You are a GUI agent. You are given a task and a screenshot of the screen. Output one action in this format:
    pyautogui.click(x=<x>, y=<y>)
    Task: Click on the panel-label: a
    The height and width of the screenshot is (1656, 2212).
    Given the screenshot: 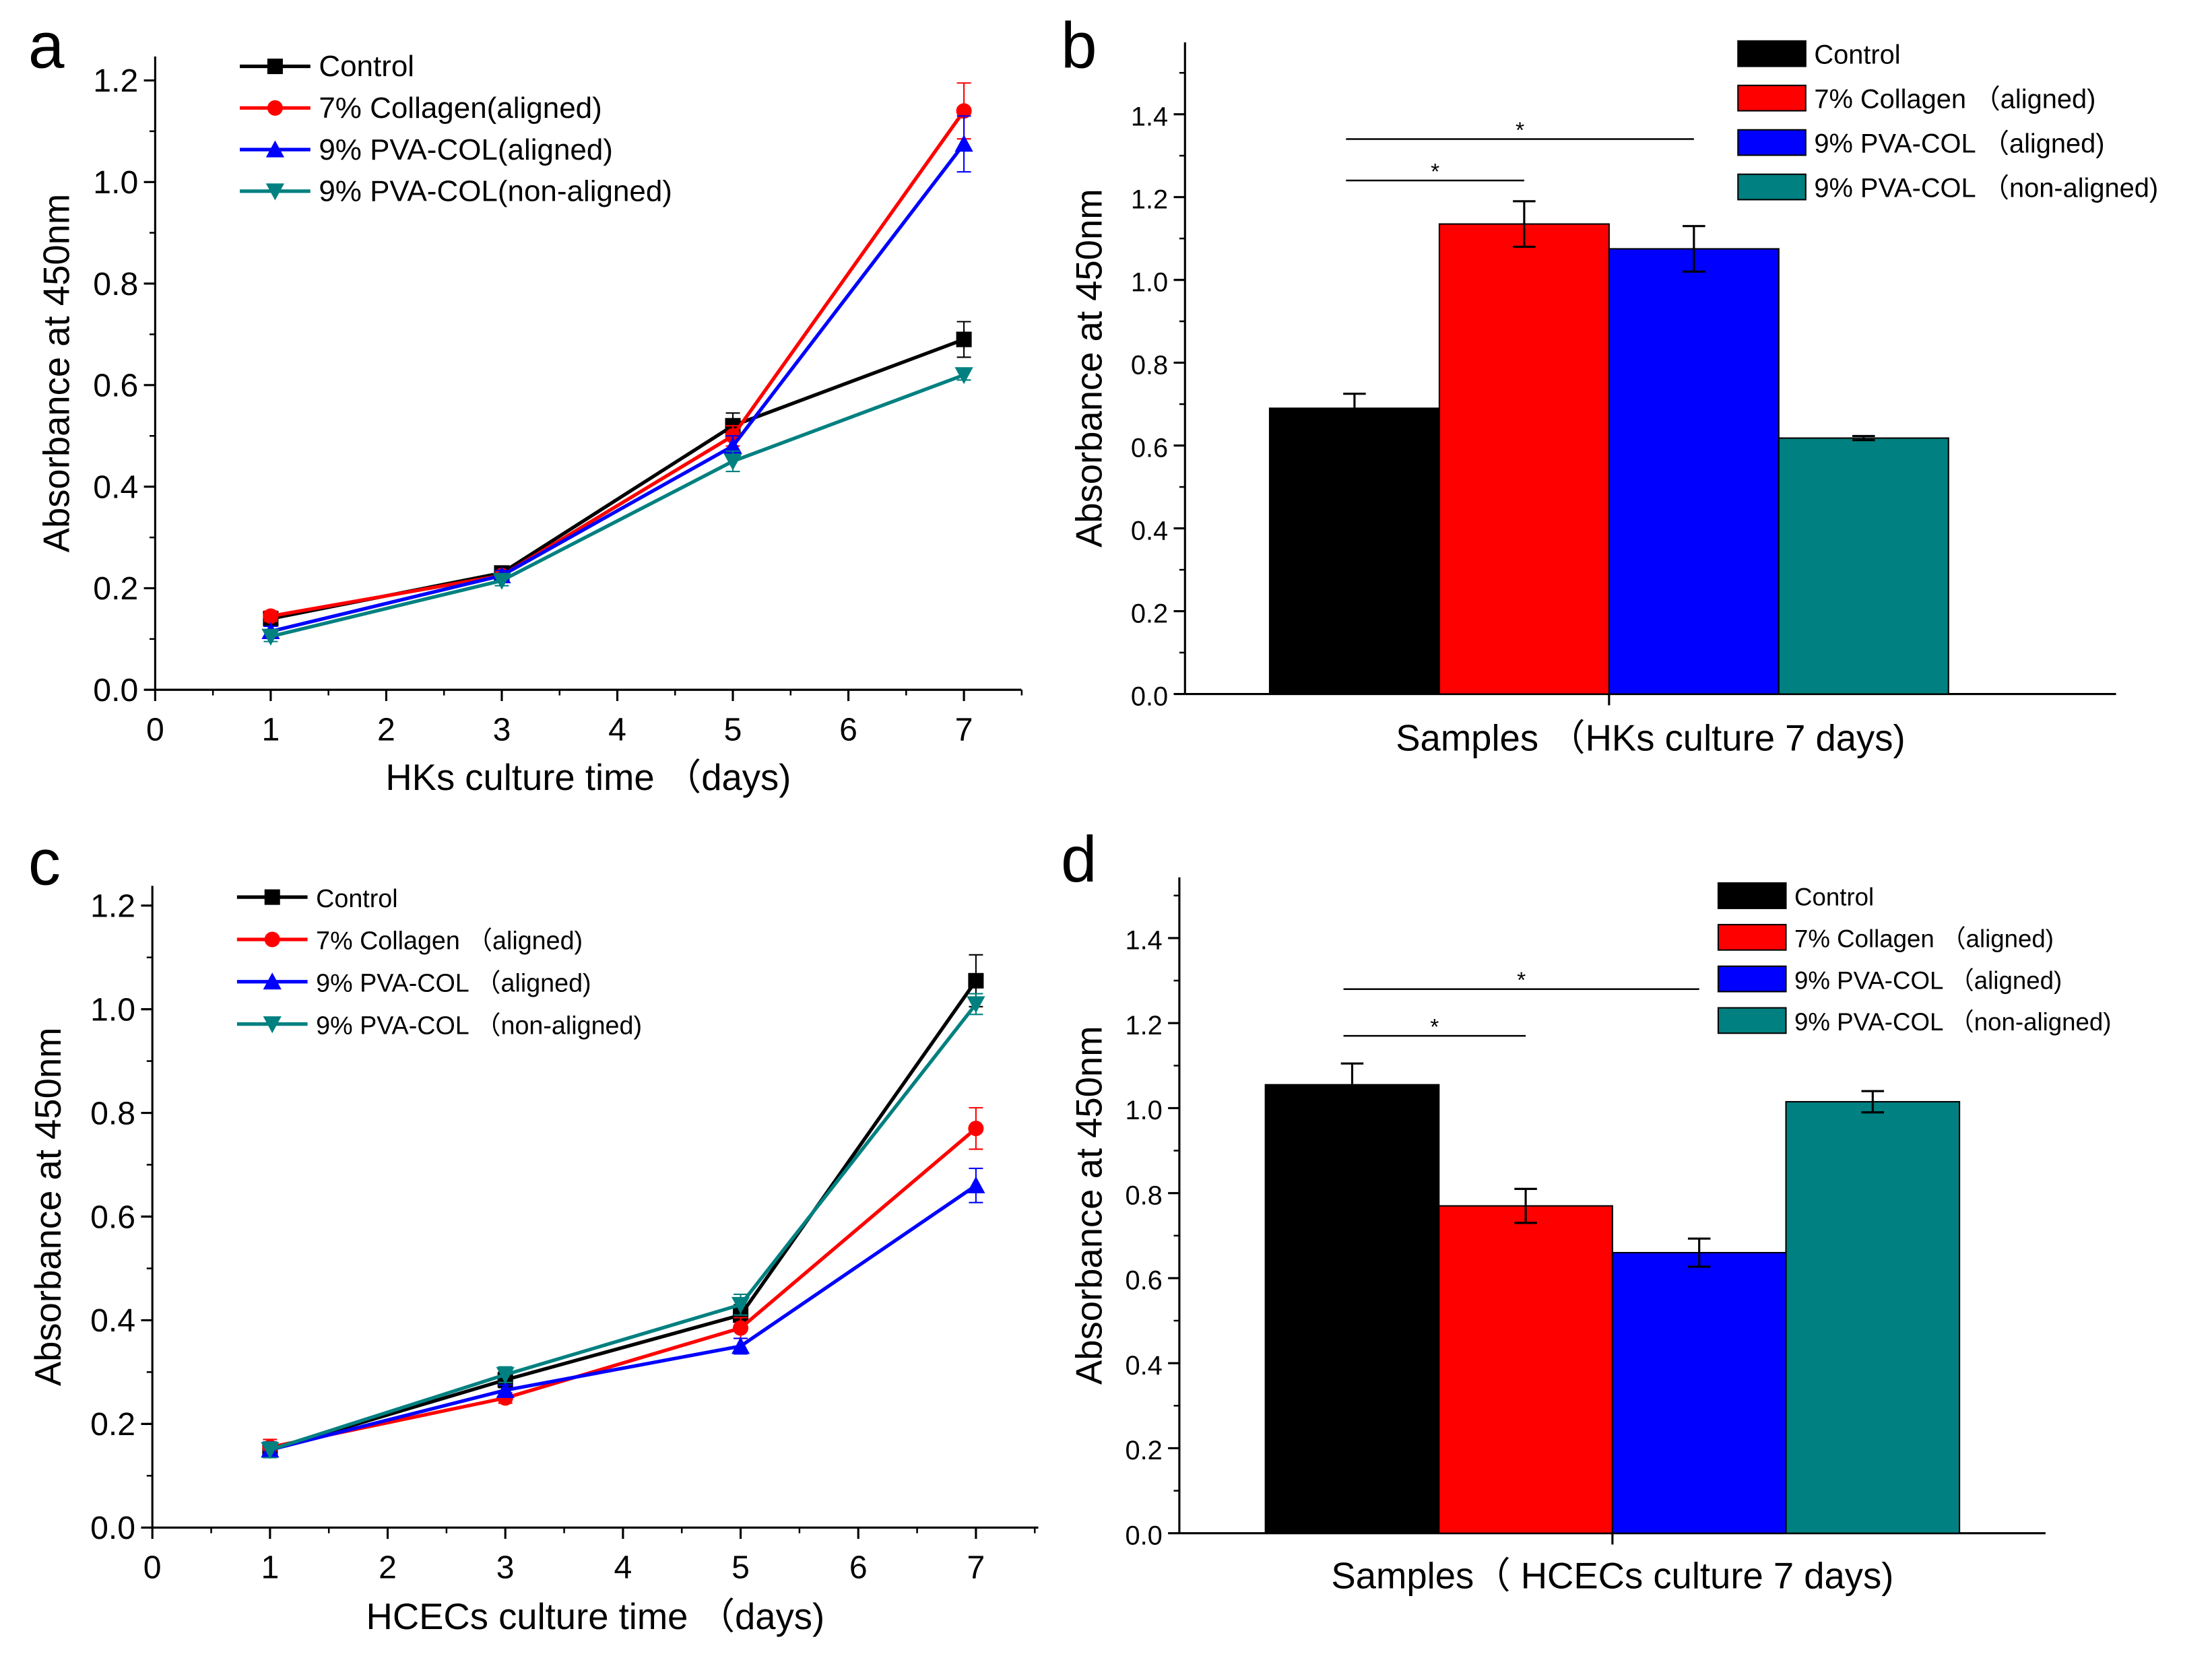 What is the action you would take?
    pyautogui.click(x=46, y=46)
    